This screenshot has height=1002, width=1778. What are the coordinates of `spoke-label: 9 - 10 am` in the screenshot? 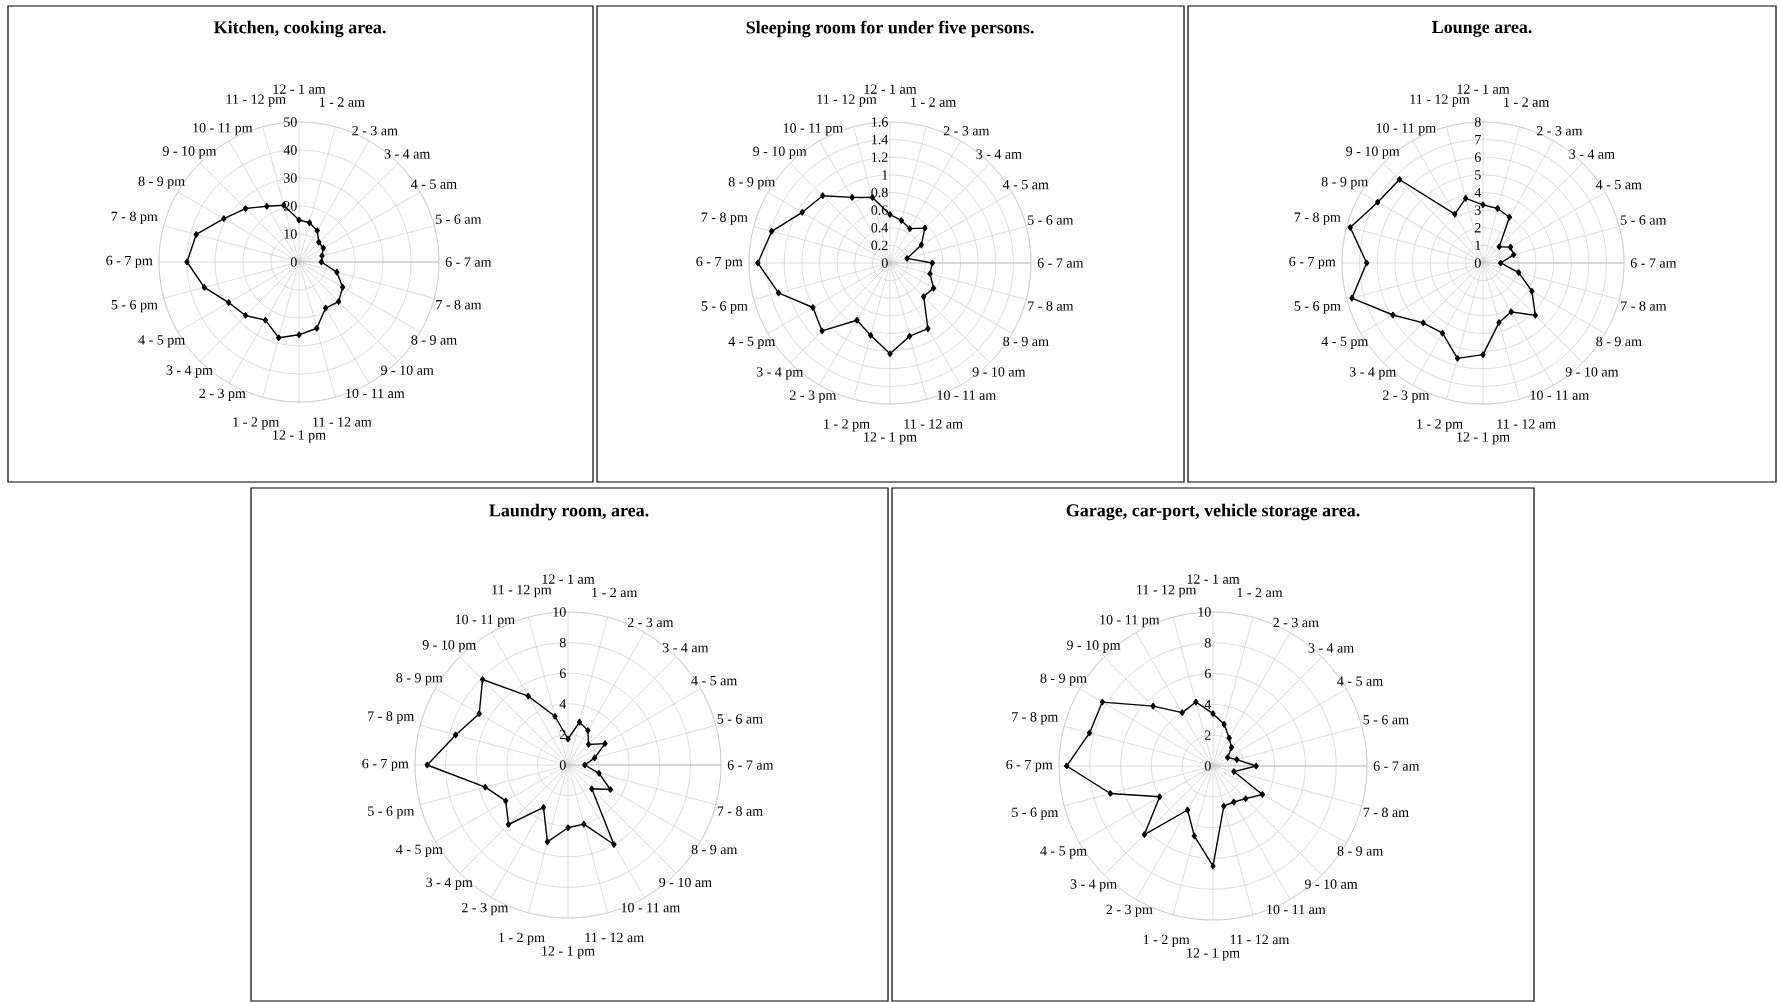 It's located at (407, 370).